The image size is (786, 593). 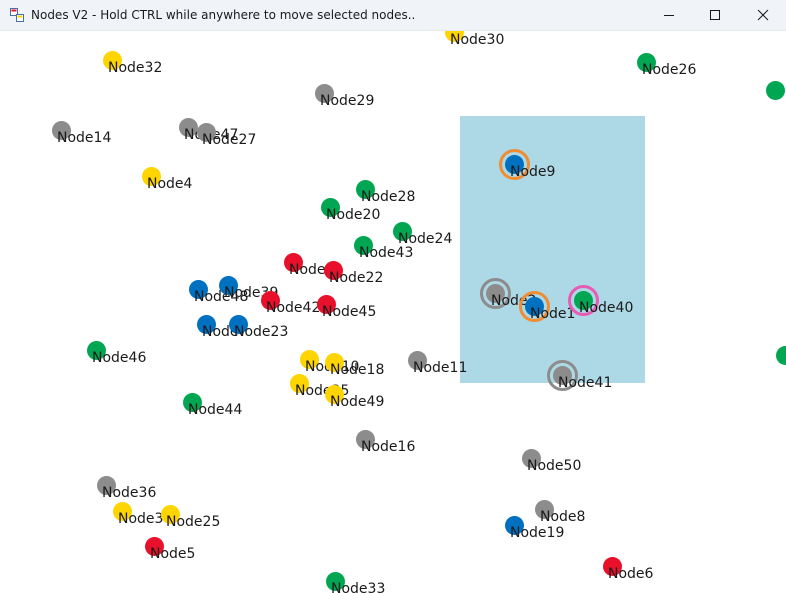 What do you see at coordinates (357, 402) in the screenshot?
I see `node-label: Node49` at bounding box center [357, 402].